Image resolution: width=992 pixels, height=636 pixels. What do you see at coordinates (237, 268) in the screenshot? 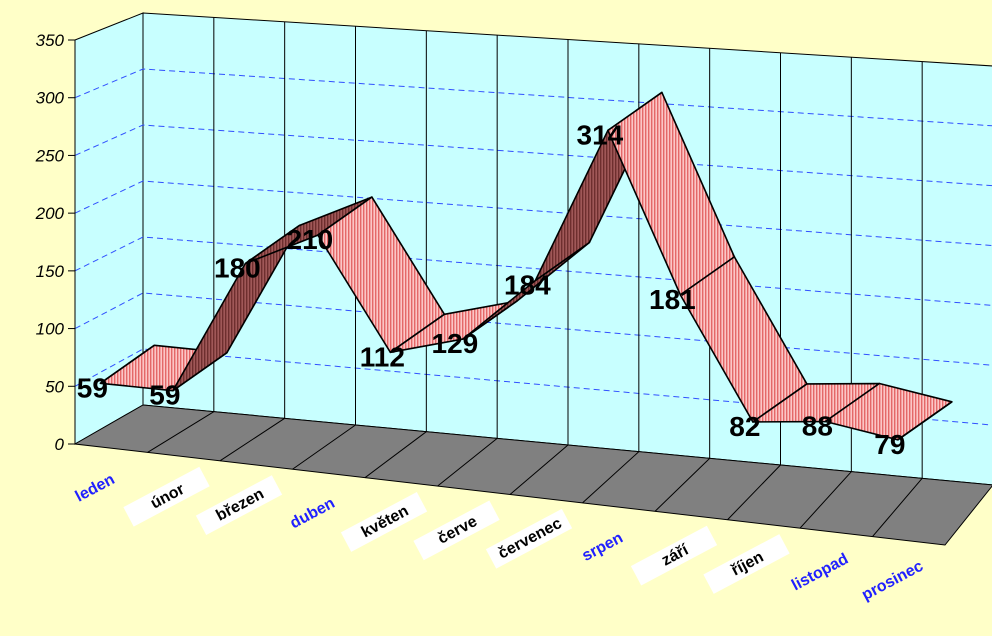
I see `data-label: 180` at bounding box center [237, 268].